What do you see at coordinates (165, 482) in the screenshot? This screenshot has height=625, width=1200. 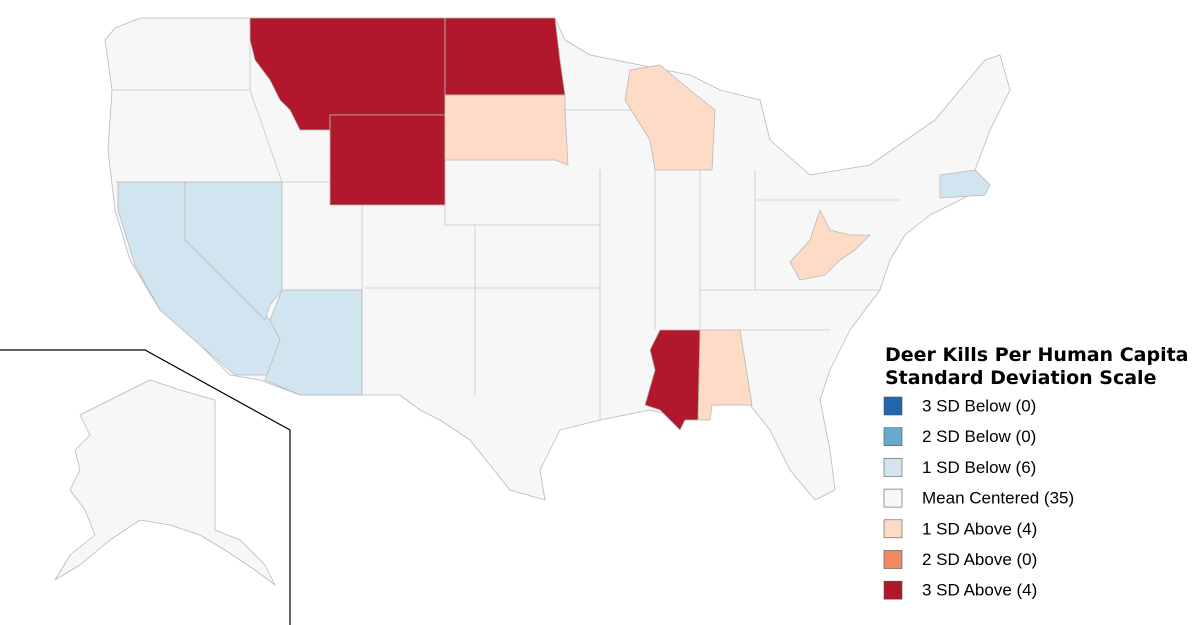 I see `state-alaska` at bounding box center [165, 482].